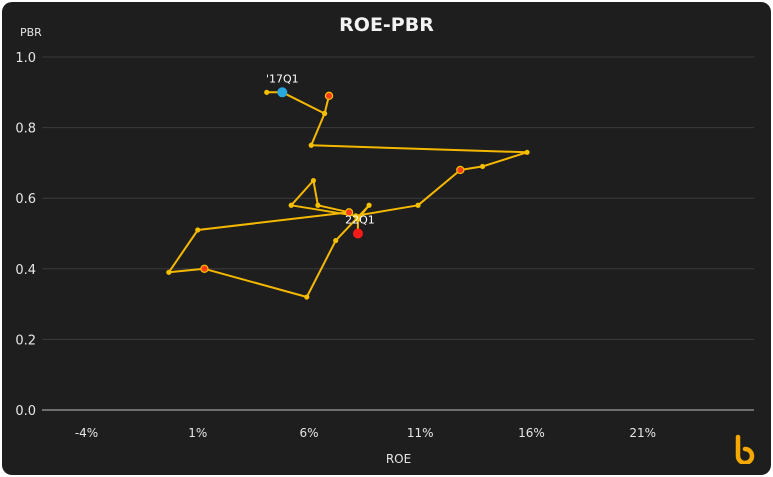 Image resolution: width=773 pixels, height=477 pixels. I want to click on y-tick-label: 0.8, so click(25, 129).